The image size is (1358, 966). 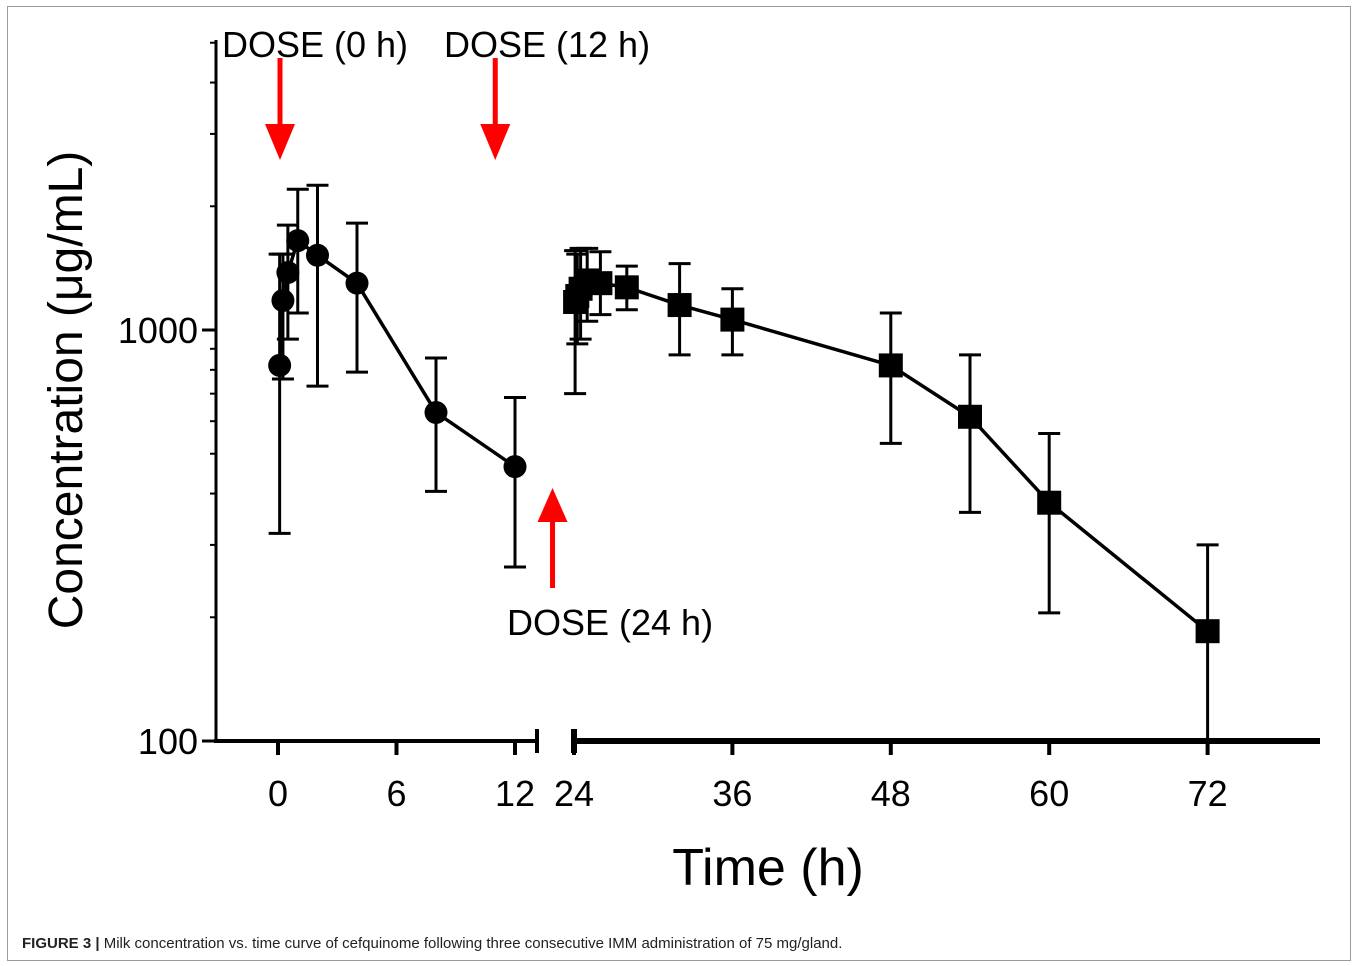 I want to click on dose-label: DOSE (24 h), so click(x=610, y=622).